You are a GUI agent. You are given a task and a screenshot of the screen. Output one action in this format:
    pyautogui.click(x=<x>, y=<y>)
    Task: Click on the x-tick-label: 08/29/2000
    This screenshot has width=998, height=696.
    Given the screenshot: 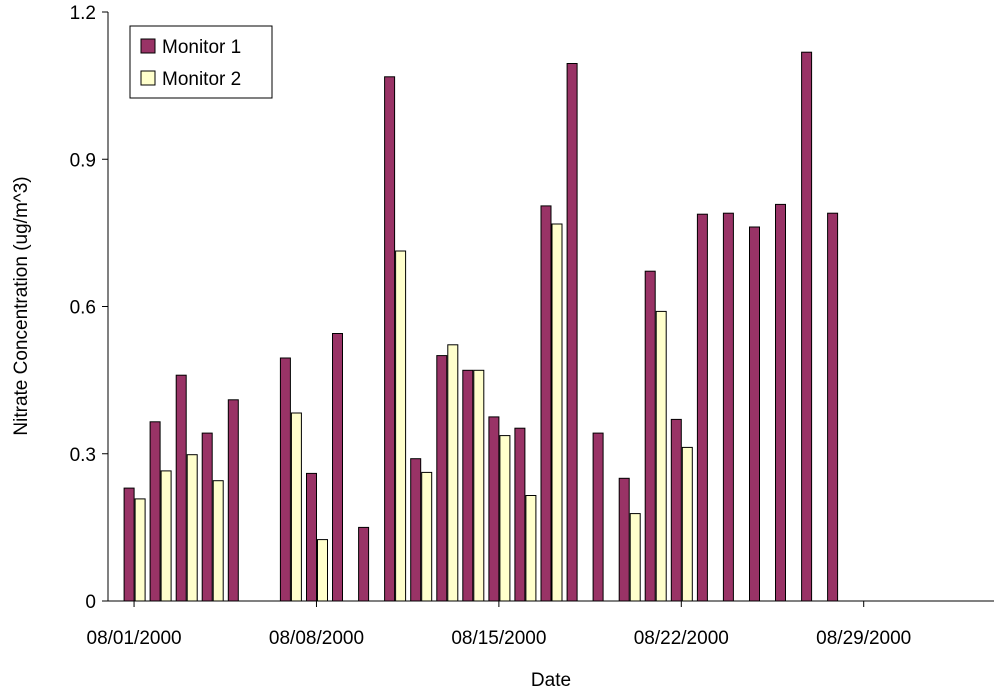 What is the action you would take?
    pyautogui.click(x=863, y=638)
    